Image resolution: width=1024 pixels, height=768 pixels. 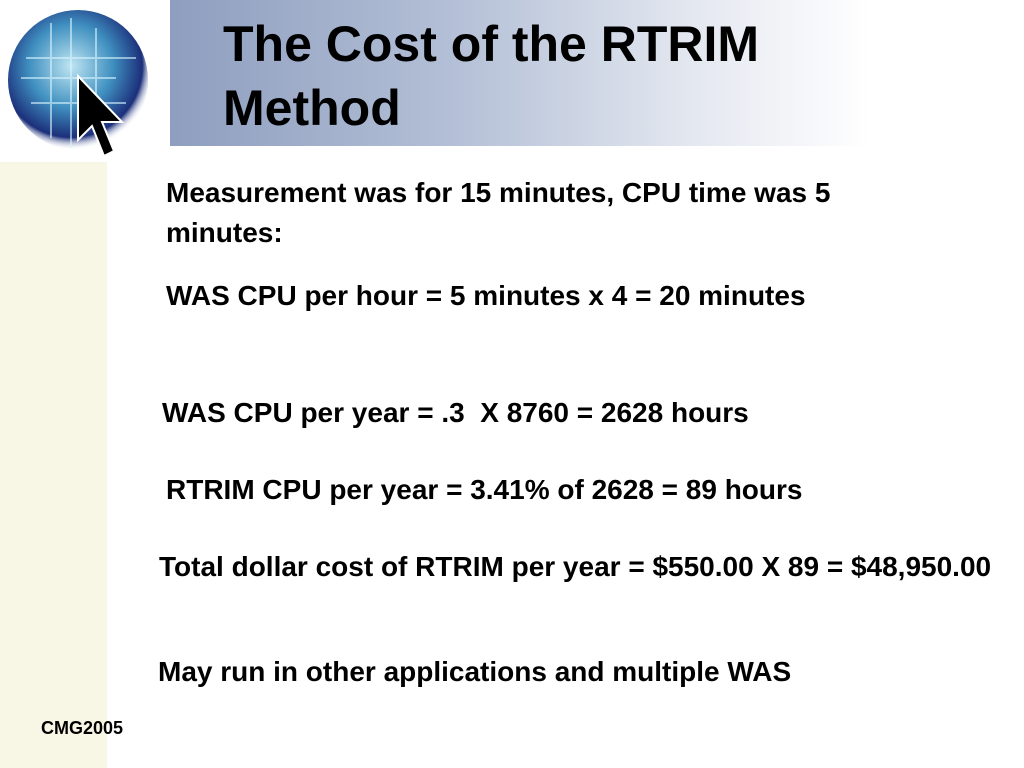 I want to click on title-band, so click(x=520, y=73).